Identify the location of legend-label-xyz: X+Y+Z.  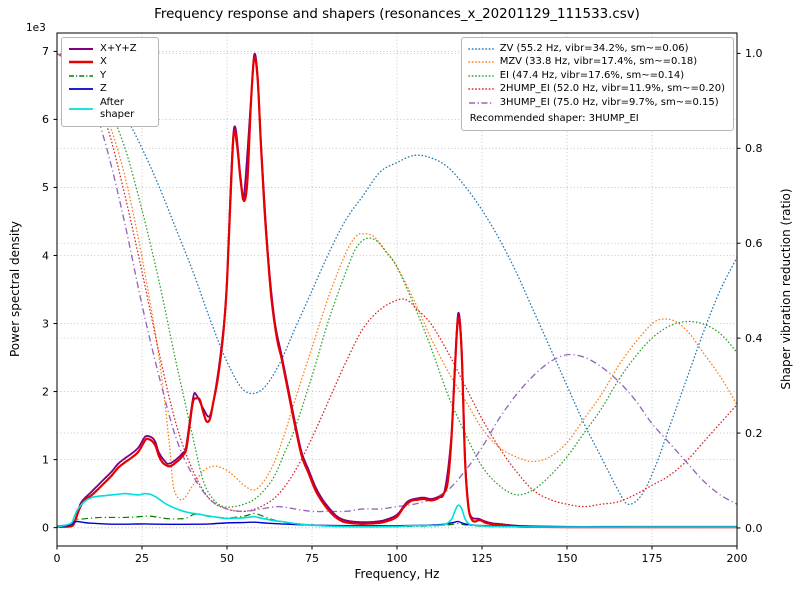
(118, 48).